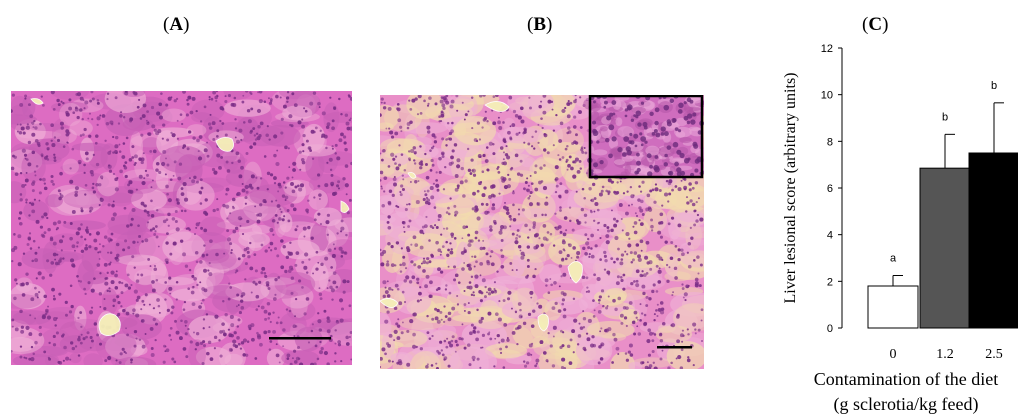  I want to click on x-axis-label: Contamination of the diet, so click(906, 379).